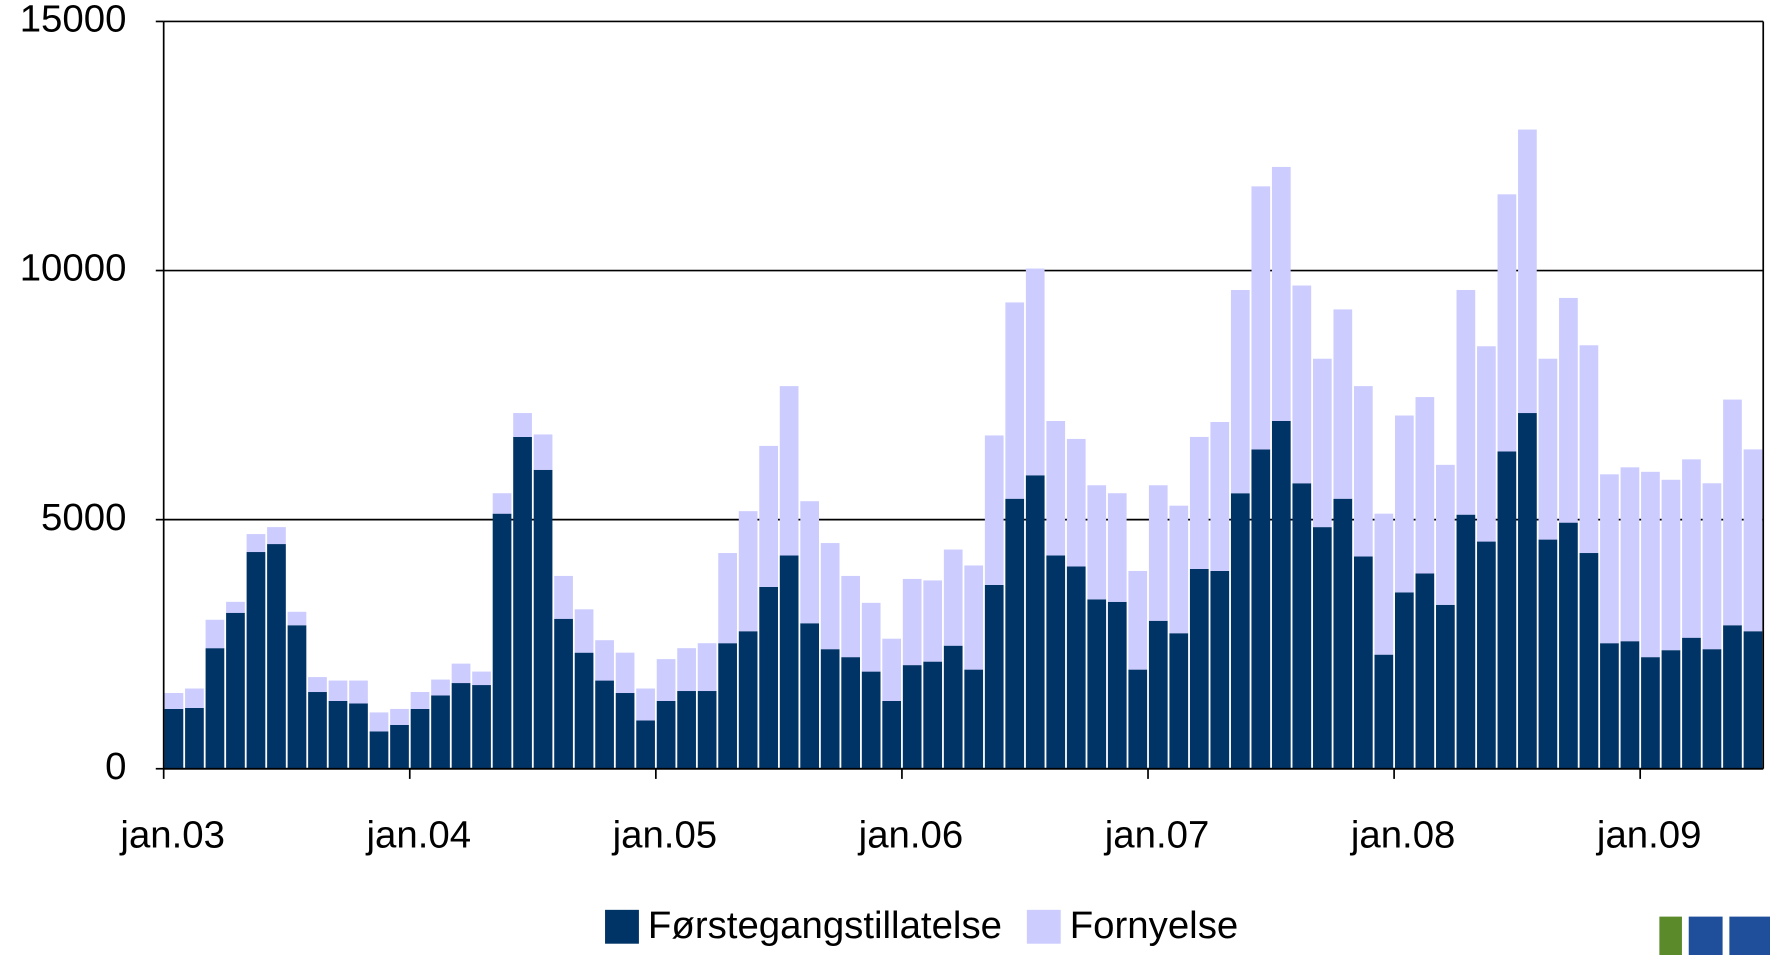  I want to click on x-tick-label: jan.05, so click(665, 835).